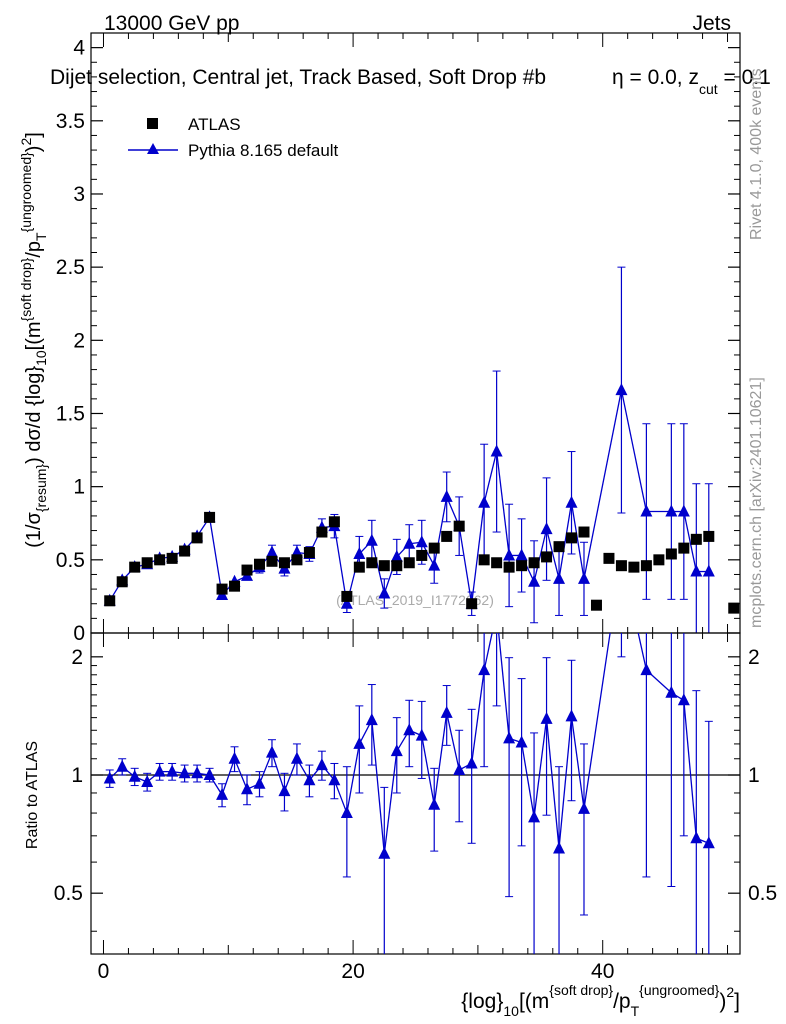 This screenshot has height=1024, width=786. Describe the element at coordinates (104, 971) in the screenshot. I see `x-tick-label: 0` at that location.